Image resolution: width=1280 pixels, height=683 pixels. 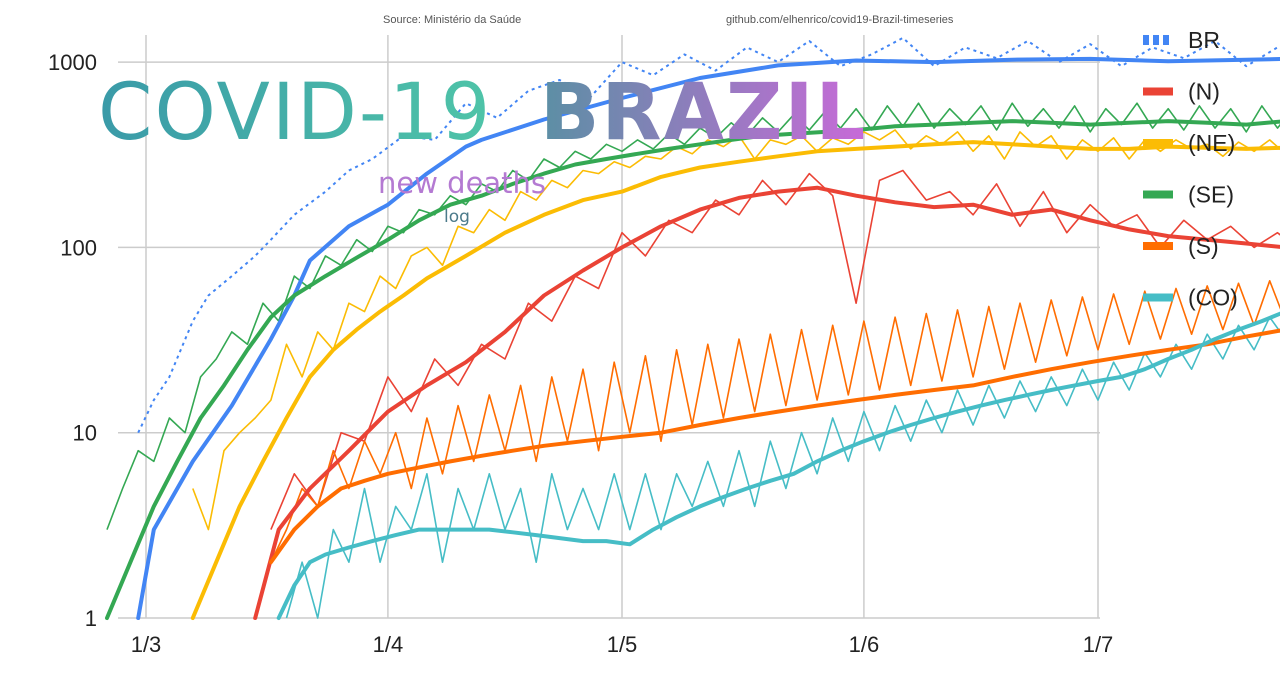 What do you see at coordinates (1158, 246) in the screenshot?
I see `legend-swatch-s` at bounding box center [1158, 246].